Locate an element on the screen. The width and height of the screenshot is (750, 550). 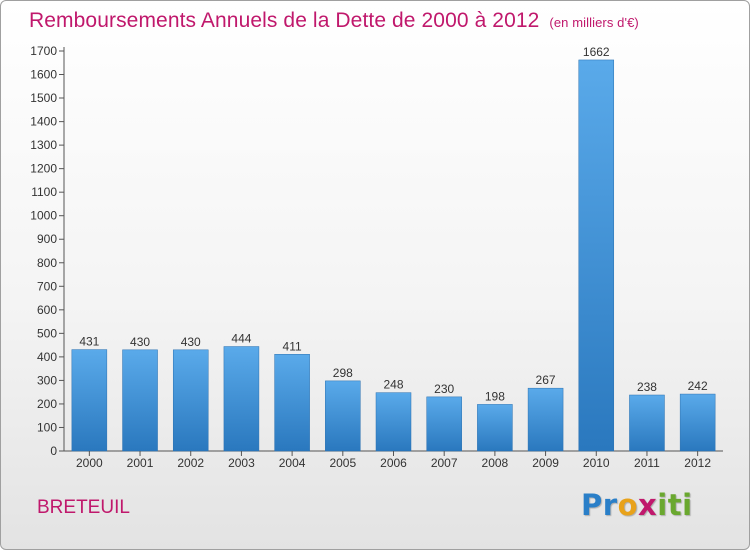
chart-subtitle: (en milliers d'€) is located at coordinates (594, 22).